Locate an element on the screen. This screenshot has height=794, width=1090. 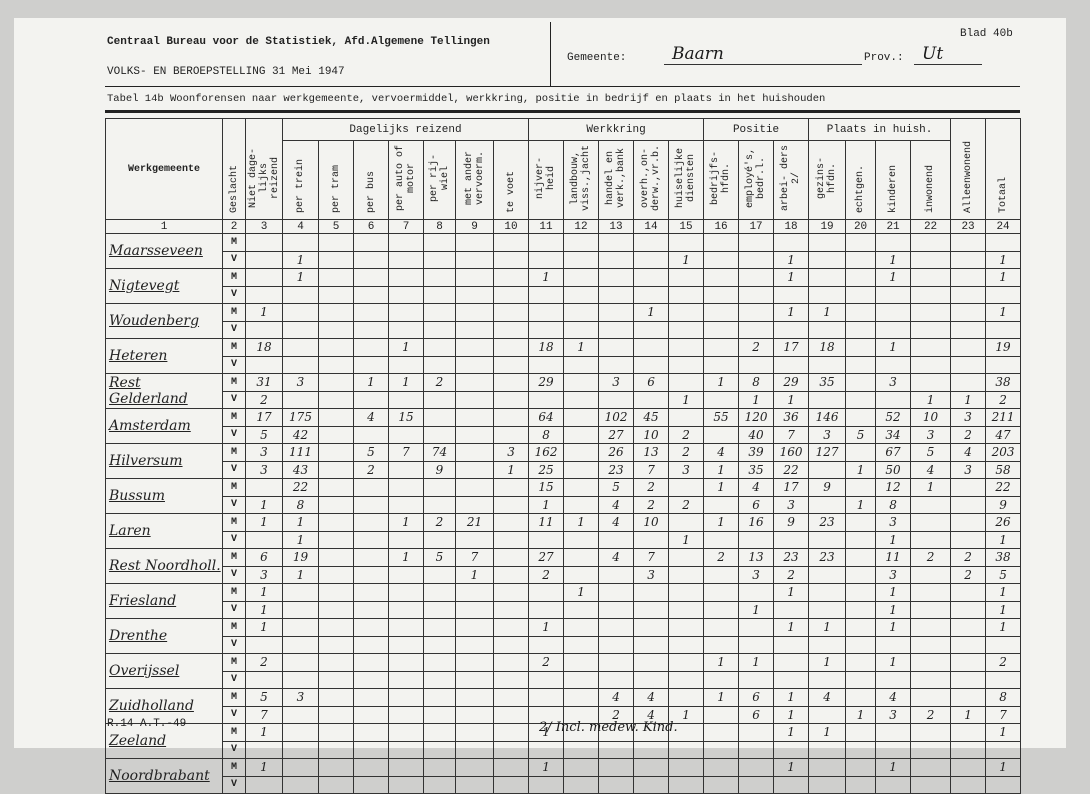
cell: 102 is located at coordinates (616, 417).